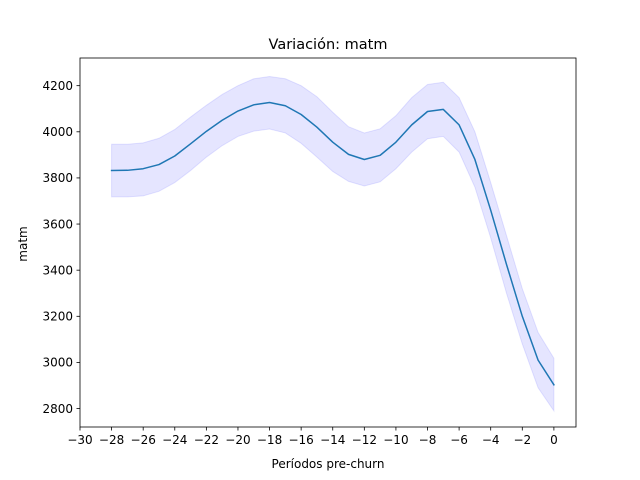 The height and width of the screenshot is (480, 640). Describe the element at coordinates (143, 440) in the screenshot. I see `x-tick-label: −26` at that location.